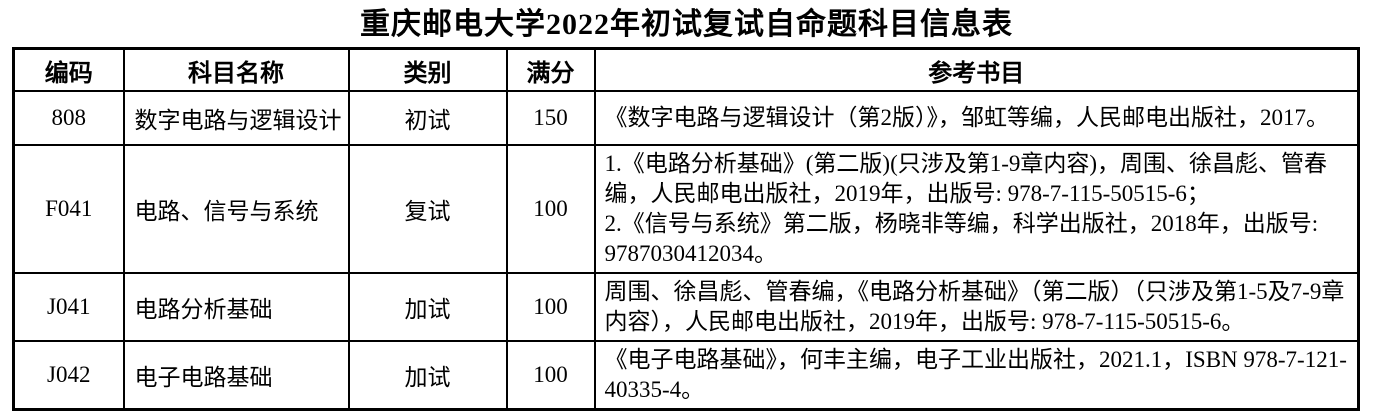 This screenshot has height=420, width=1373. What do you see at coordinates (68, 209) in the screenshot?
I see `cell-code: F041` at bounding box center [68, 209].